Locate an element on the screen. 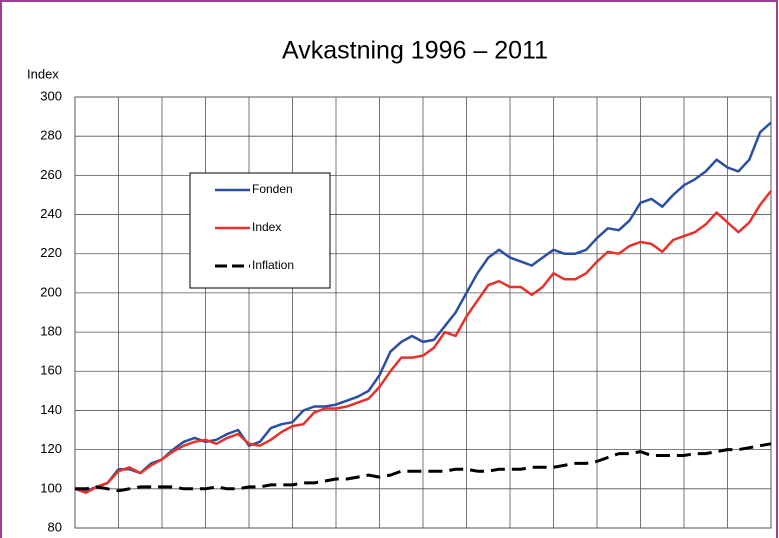 The image size is (779, 538). y-tick-label: 220 is located at coordinates (51, 252).